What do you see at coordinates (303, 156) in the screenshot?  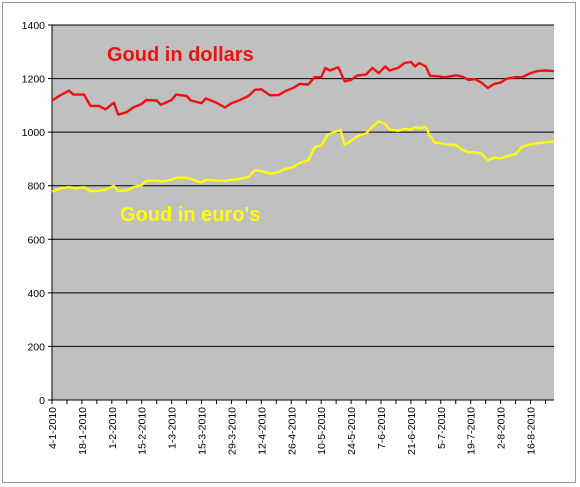 I see `series-line-euros` at bounding box center [303, 156].